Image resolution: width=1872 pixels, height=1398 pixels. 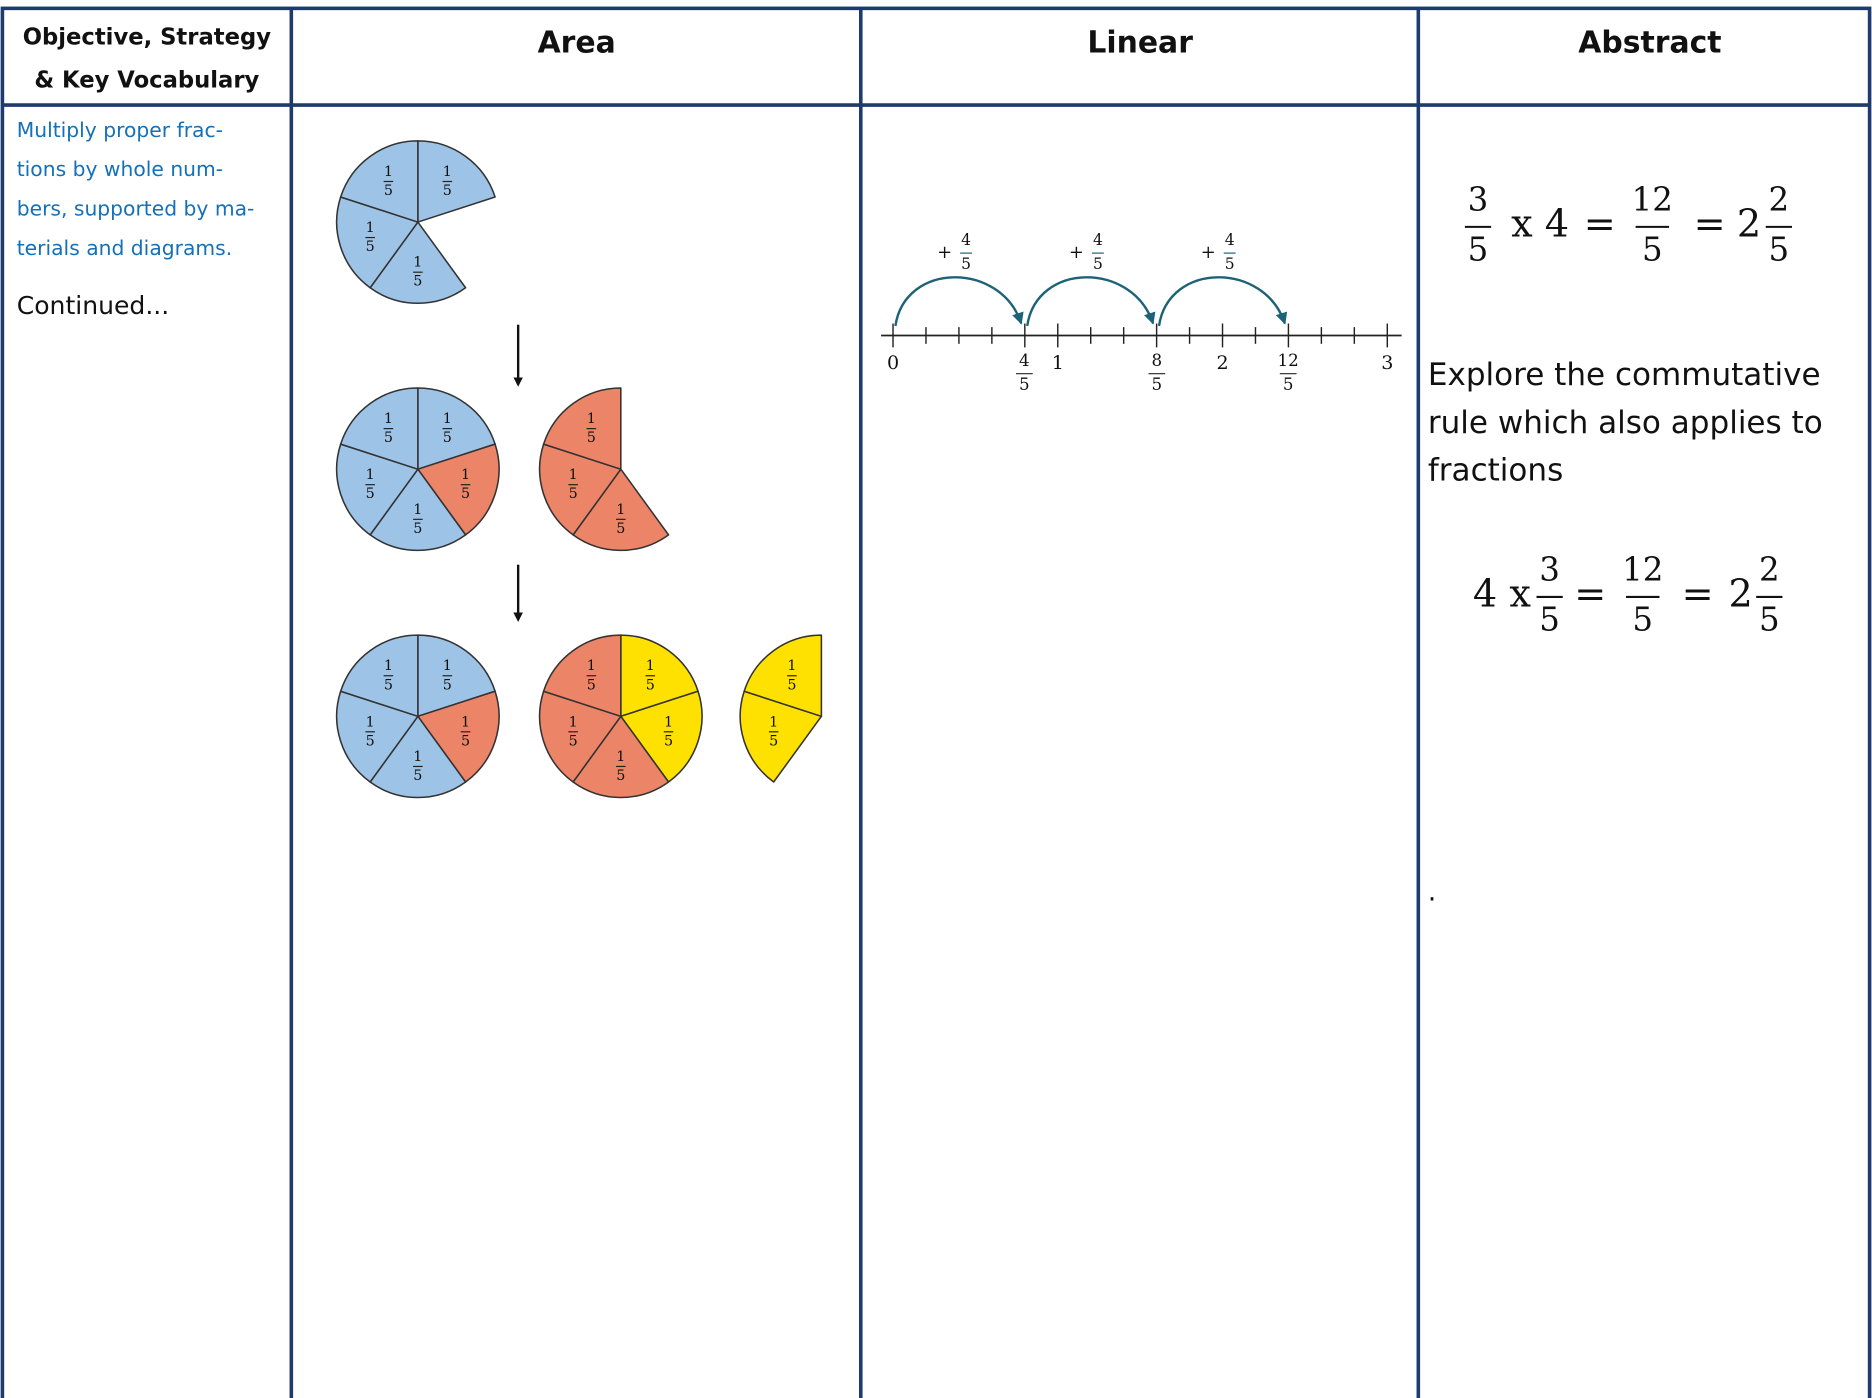 What do you see at coordinates (120, 130) in the screenshot?
I see `objective-text: Multiply proper frac-` at bounding box center [120, 130].